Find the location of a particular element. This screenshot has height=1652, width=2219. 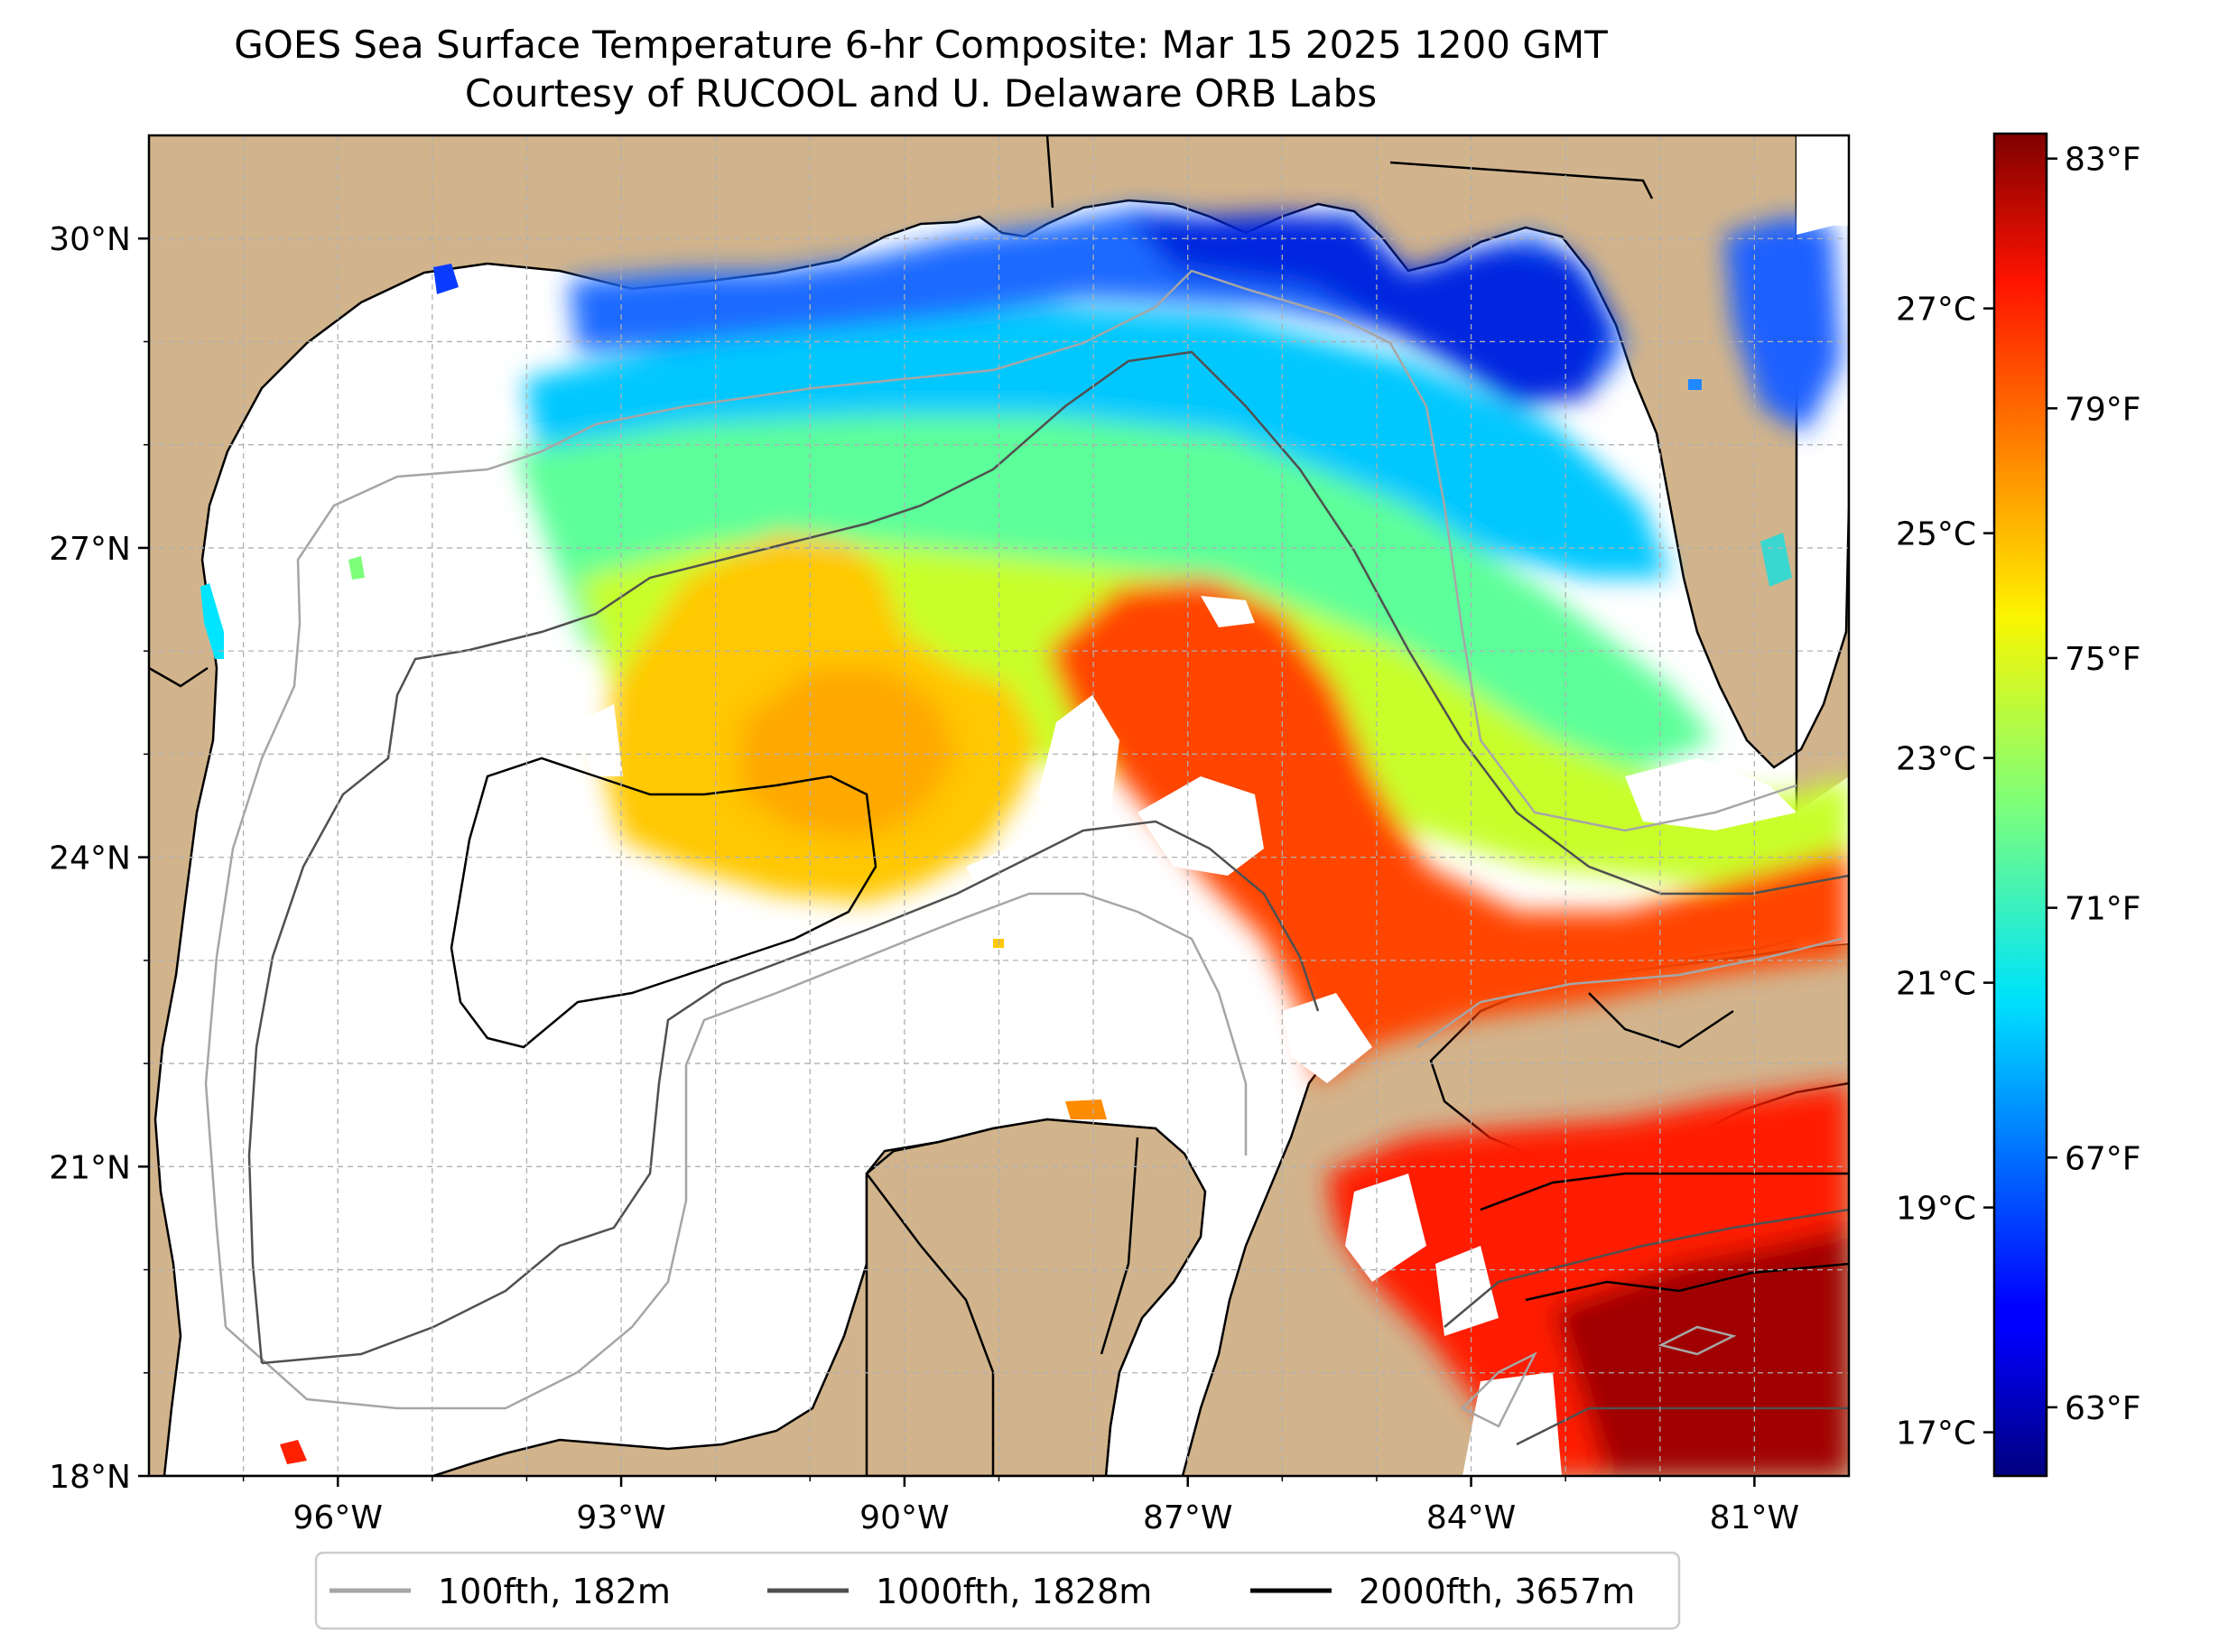

colorbar-celsius-ticks: 17°C 19°C 21°C 23°C 25°C 27°C is located at coordinates (1945, 872).